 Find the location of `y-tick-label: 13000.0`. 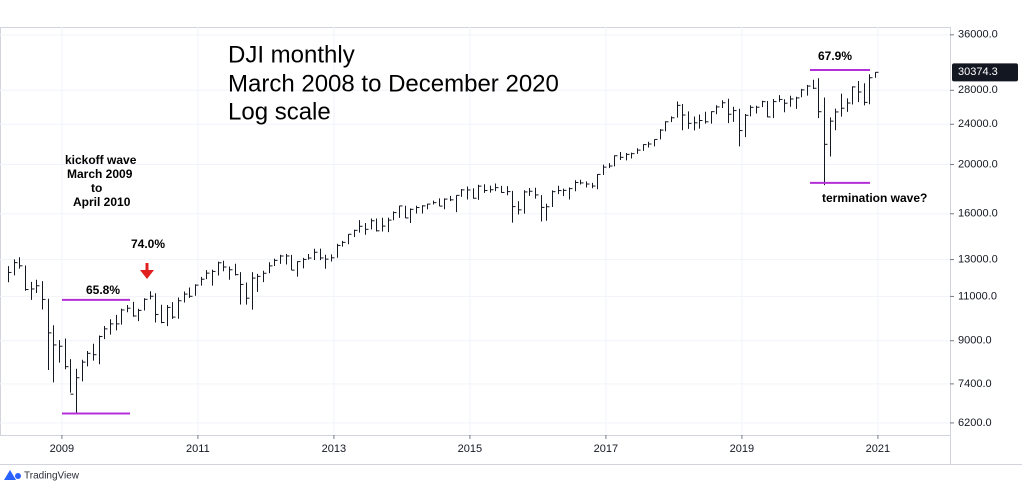

y-tick-label: 13000.0 is located at coordinates (978, 259).